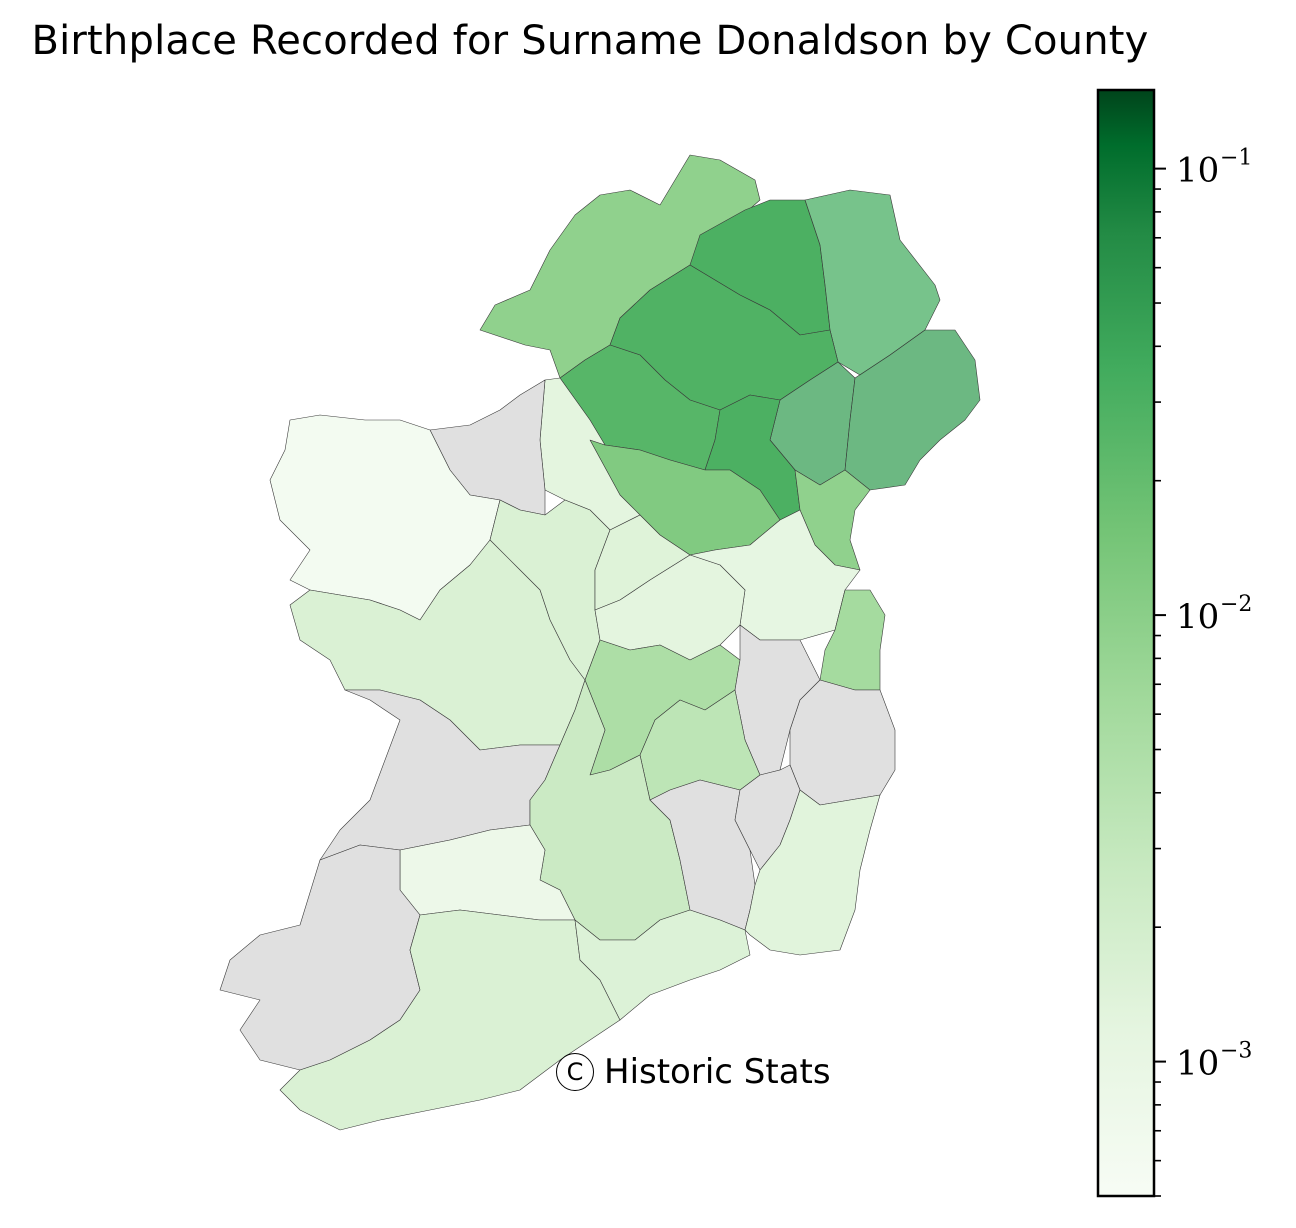 This screenshot has width=1296, height=1228. What do you see at coordinates (1203, 671) in the screenshot?
I see `colorbar-ticks: 10−110−210−3` at bounding box center [1203, 671].